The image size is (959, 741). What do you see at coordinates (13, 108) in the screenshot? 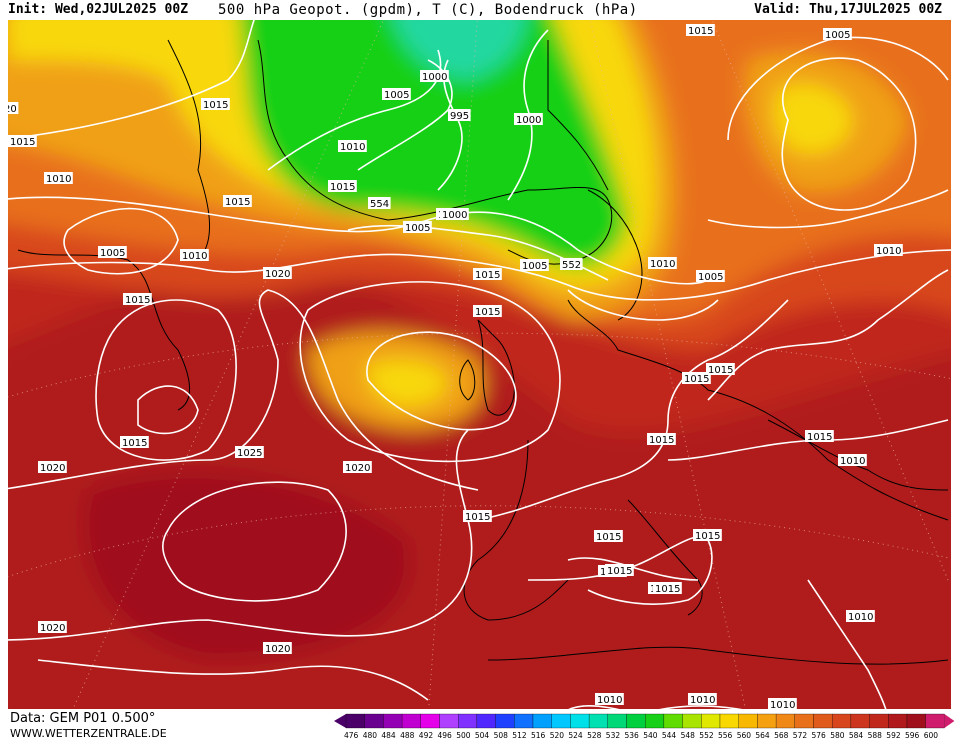
I see `isobar-label: 20` at bounding box center [13, 108].